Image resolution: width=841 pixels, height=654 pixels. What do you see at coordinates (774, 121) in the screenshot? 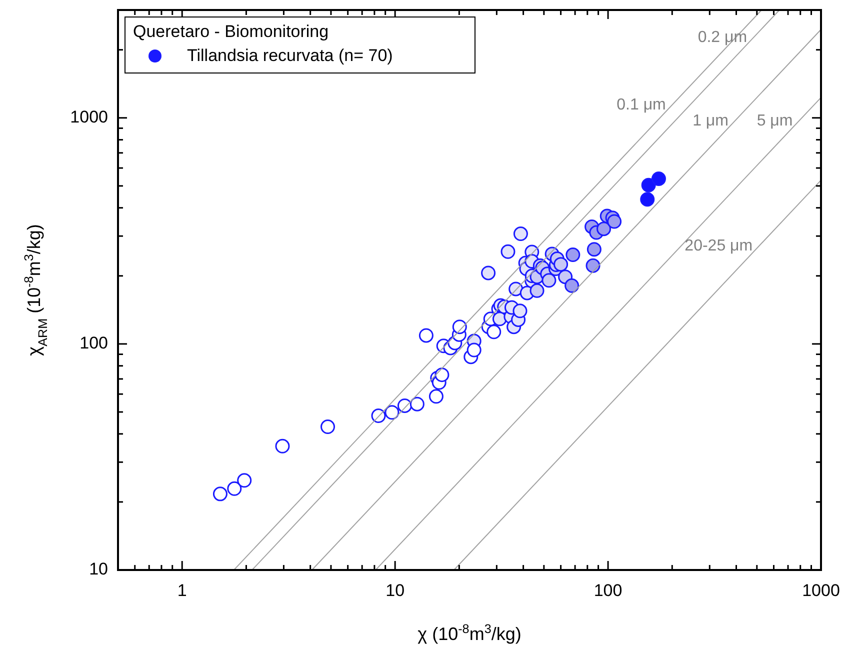
I see `series-label: 5 μm` at bounding box center [774, 121].